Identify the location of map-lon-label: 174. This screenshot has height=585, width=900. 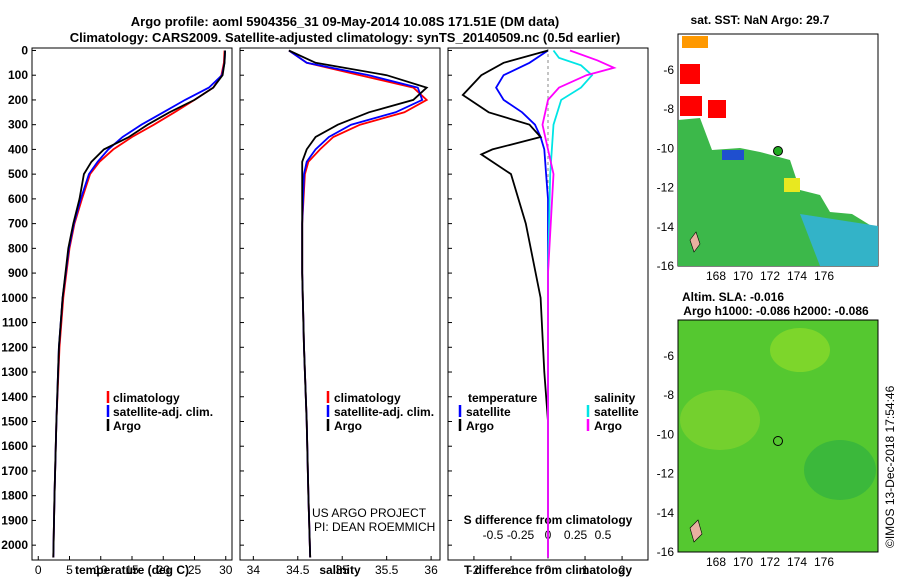
(797, 562).